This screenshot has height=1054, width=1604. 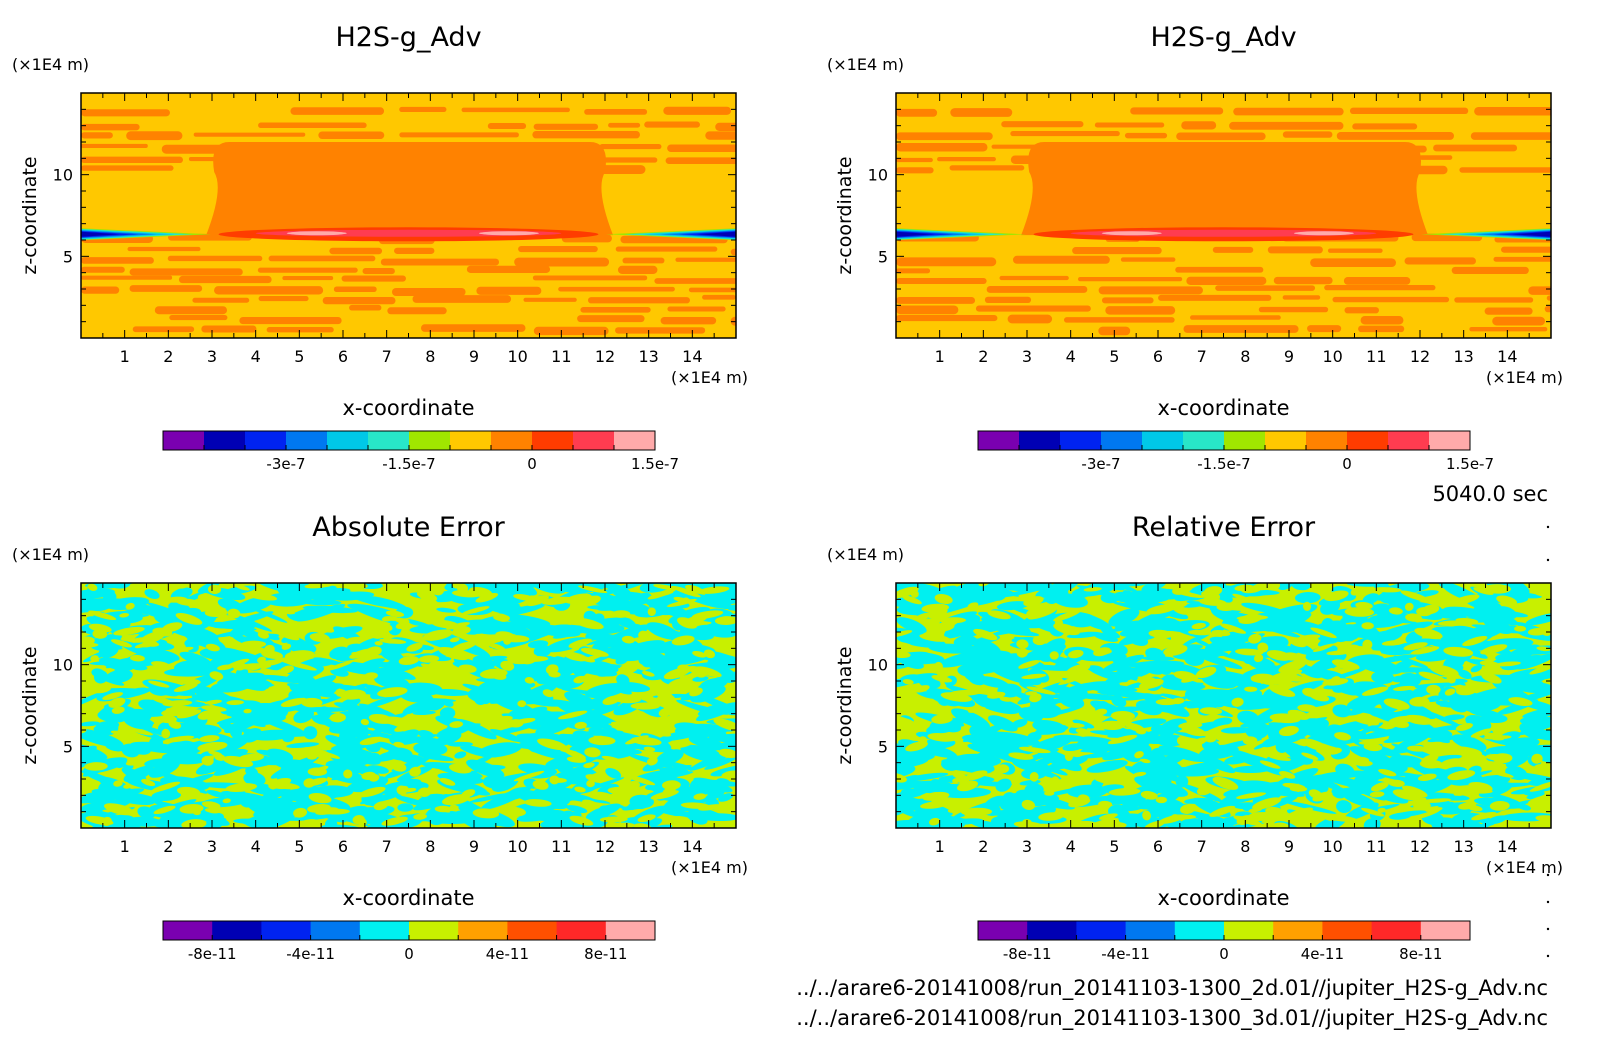 What do you see at coordinates (1548, 875) in the screenshot?
I see `marker-dot` at bounding box center [1548, 875].